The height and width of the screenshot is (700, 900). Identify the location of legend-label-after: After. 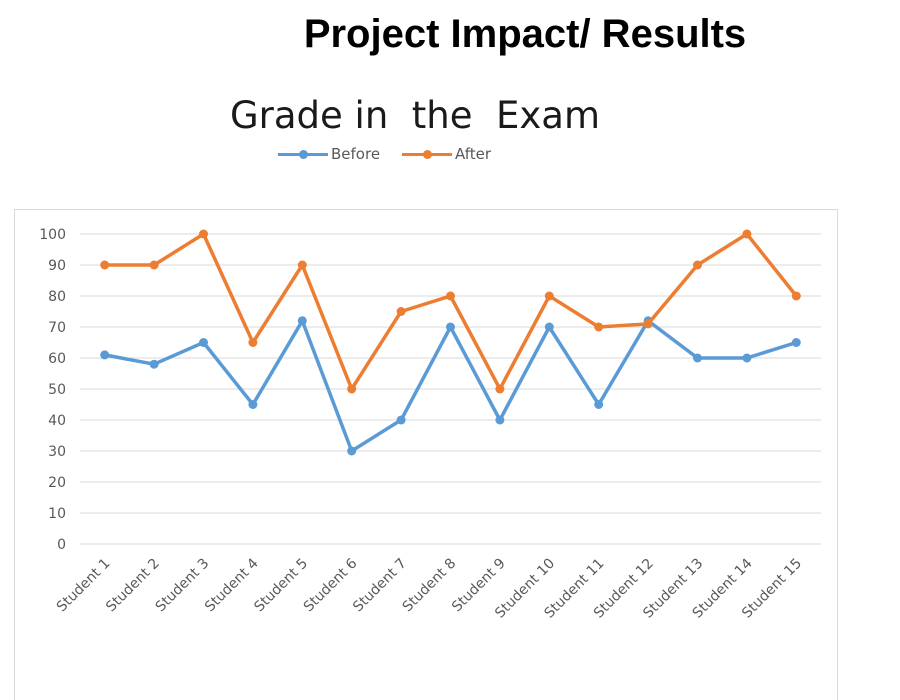
(473, 154).